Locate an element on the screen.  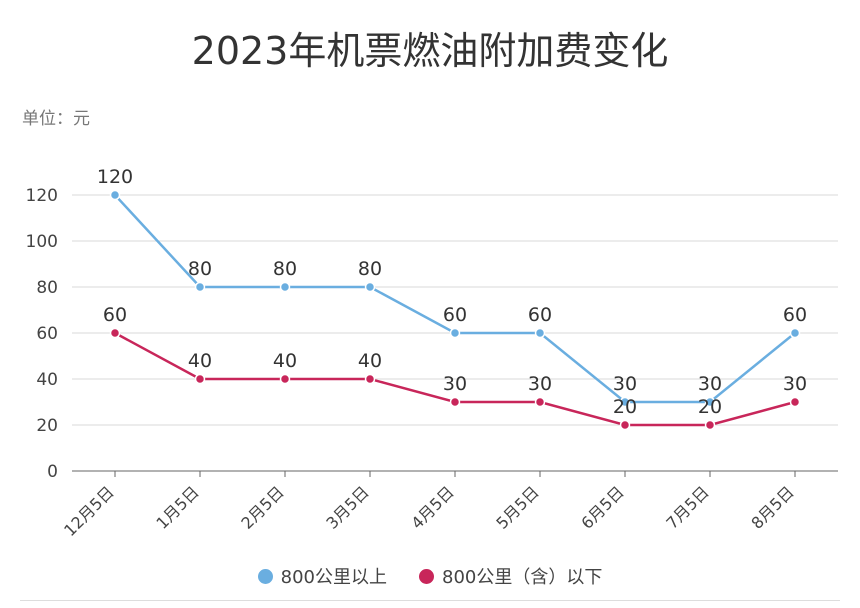
unit-label: 单位：元 is located at coordinates (56, 119).